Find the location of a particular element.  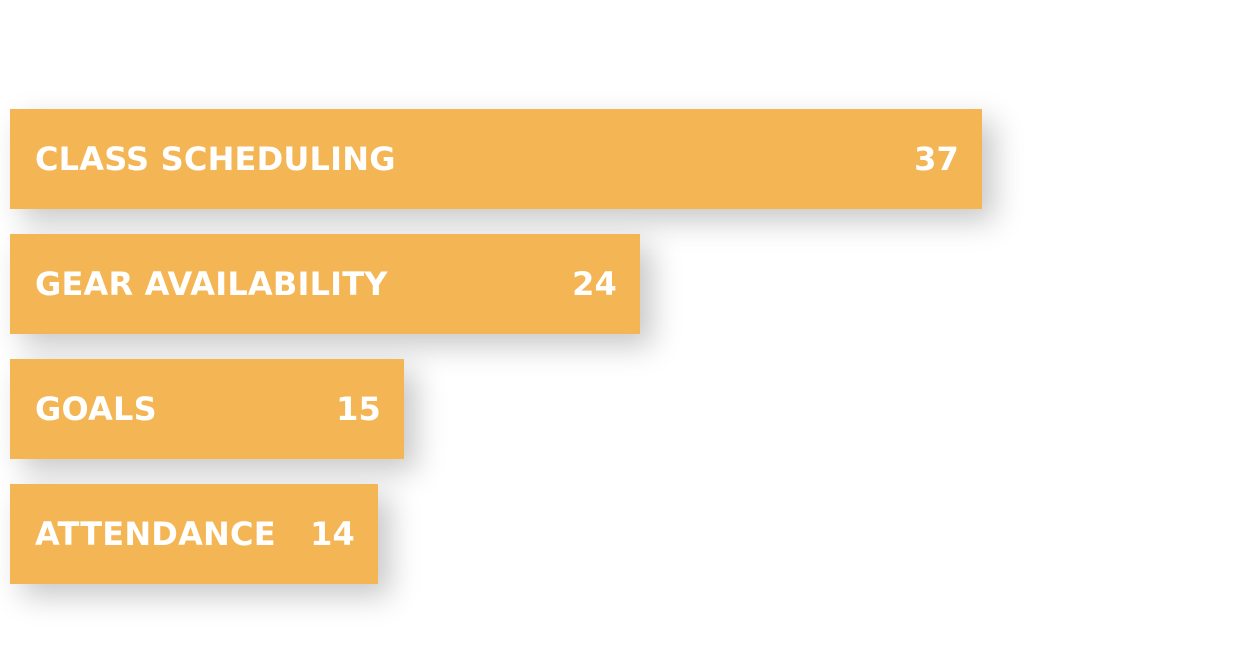

bar-label: CLASS SCHEDULING is located at coordinates (215, 159).